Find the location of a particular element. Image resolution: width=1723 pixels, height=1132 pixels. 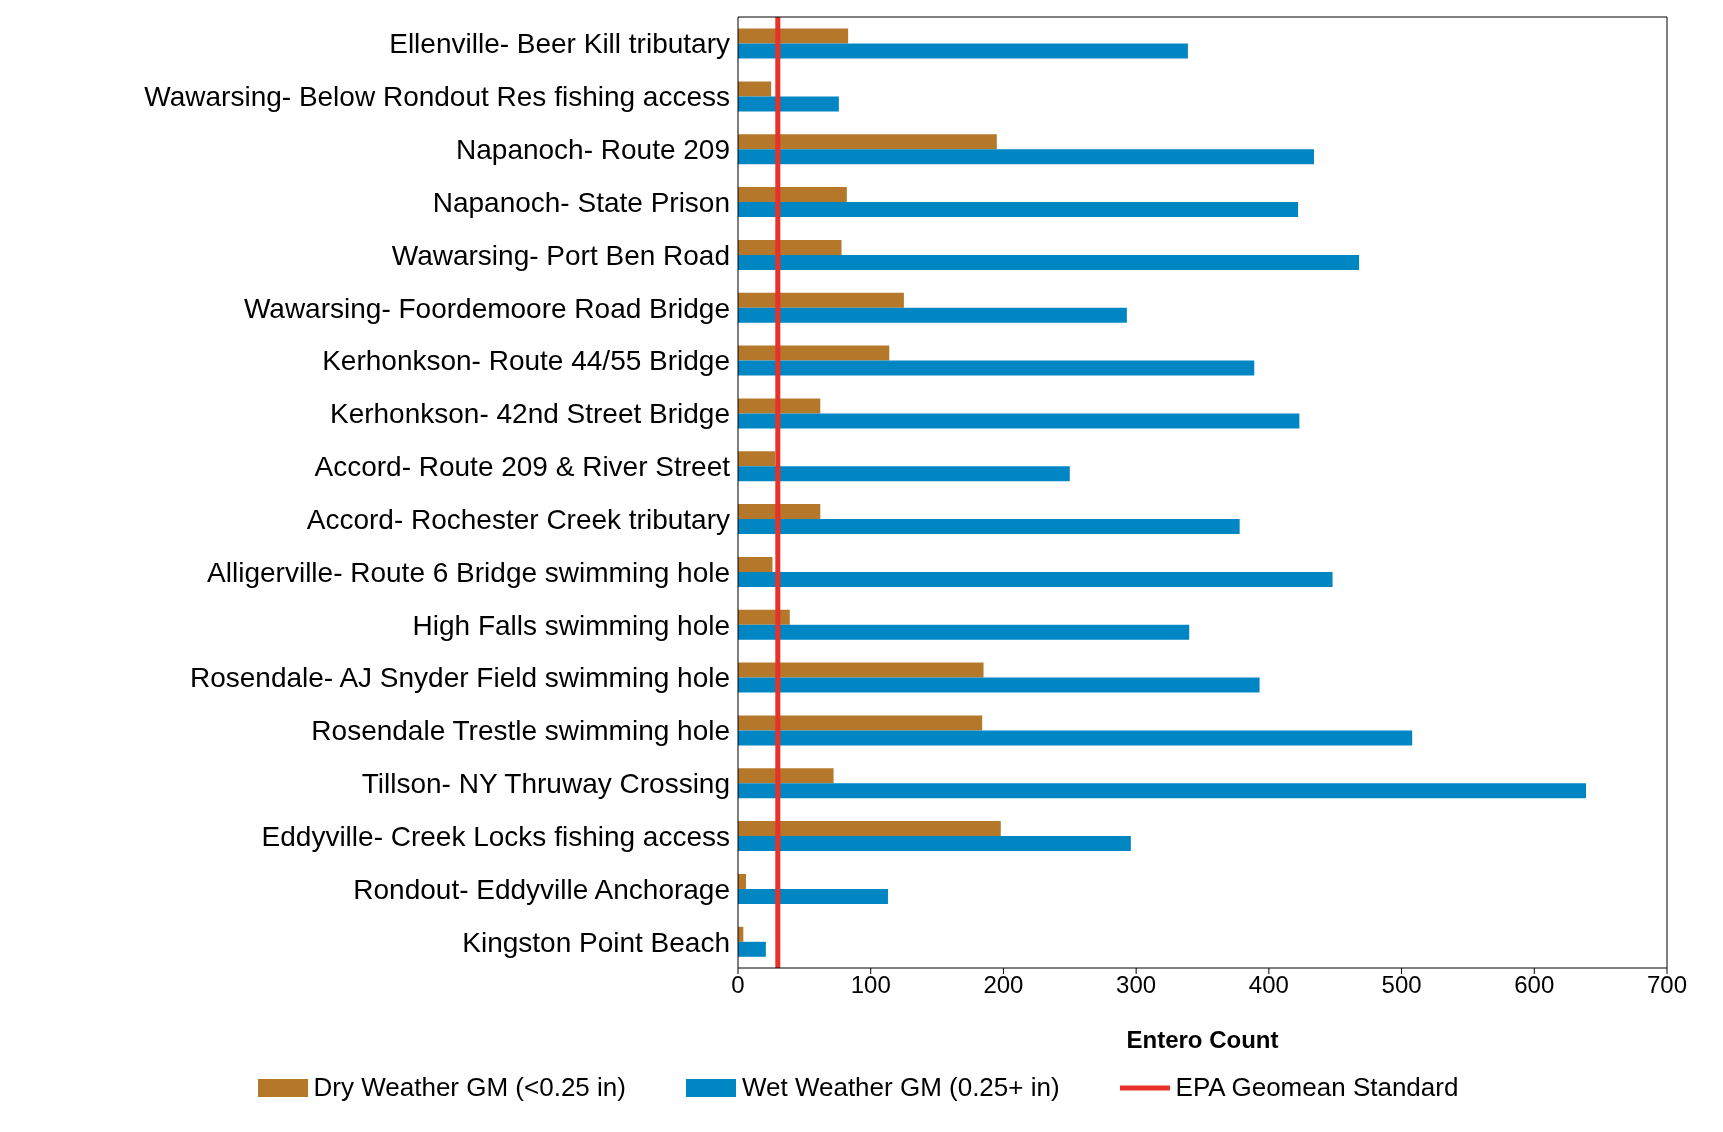

x-tick-label: 500 is located at coordinates (1401, 985).